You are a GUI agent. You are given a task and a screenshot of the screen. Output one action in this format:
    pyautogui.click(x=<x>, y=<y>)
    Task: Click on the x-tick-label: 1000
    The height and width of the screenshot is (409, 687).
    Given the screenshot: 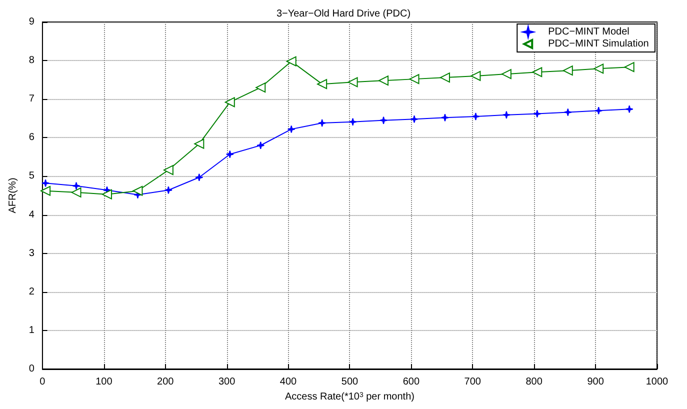 What is the action you would take?
    pyautogui.click(x=657, y=382)
    